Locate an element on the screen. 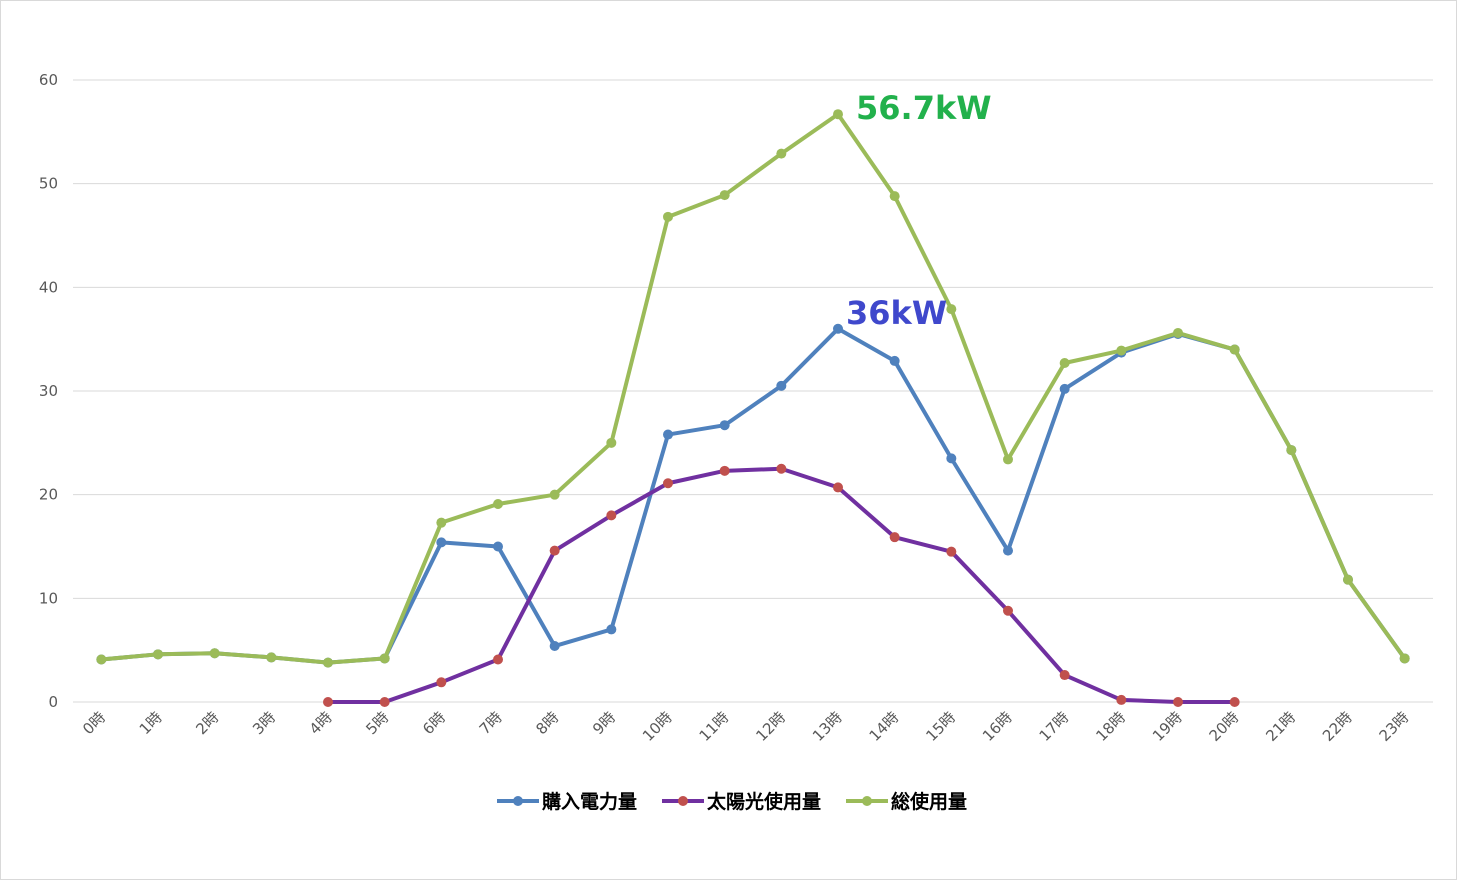  legend-item-purchase: 購入電力量 is located at coordinates (567, 801).